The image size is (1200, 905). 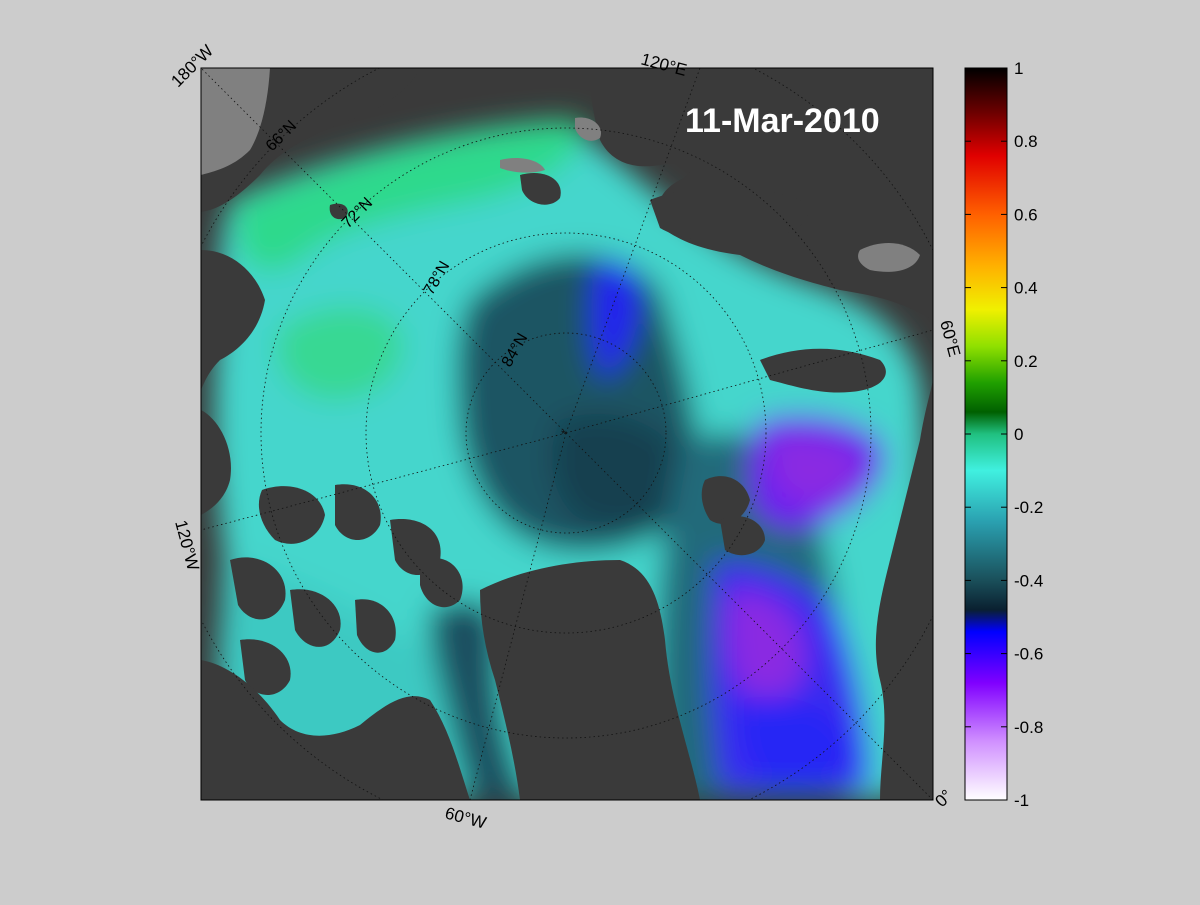 What do you see at coordinates (384, 251) in the screenshot?
I see `meridian-180w` at bounding box center [384, 251].